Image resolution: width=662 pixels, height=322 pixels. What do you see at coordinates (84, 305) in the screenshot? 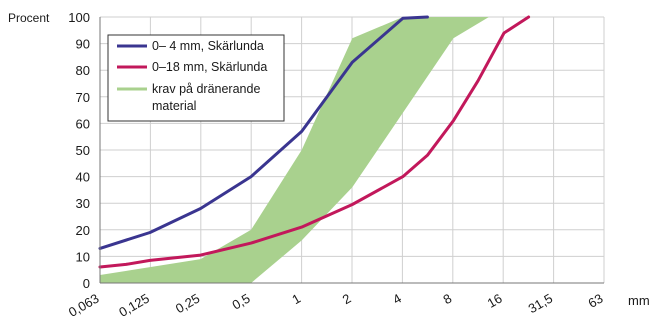
I see `x-tick-label: 0,063` at bounding box center [84, 305].